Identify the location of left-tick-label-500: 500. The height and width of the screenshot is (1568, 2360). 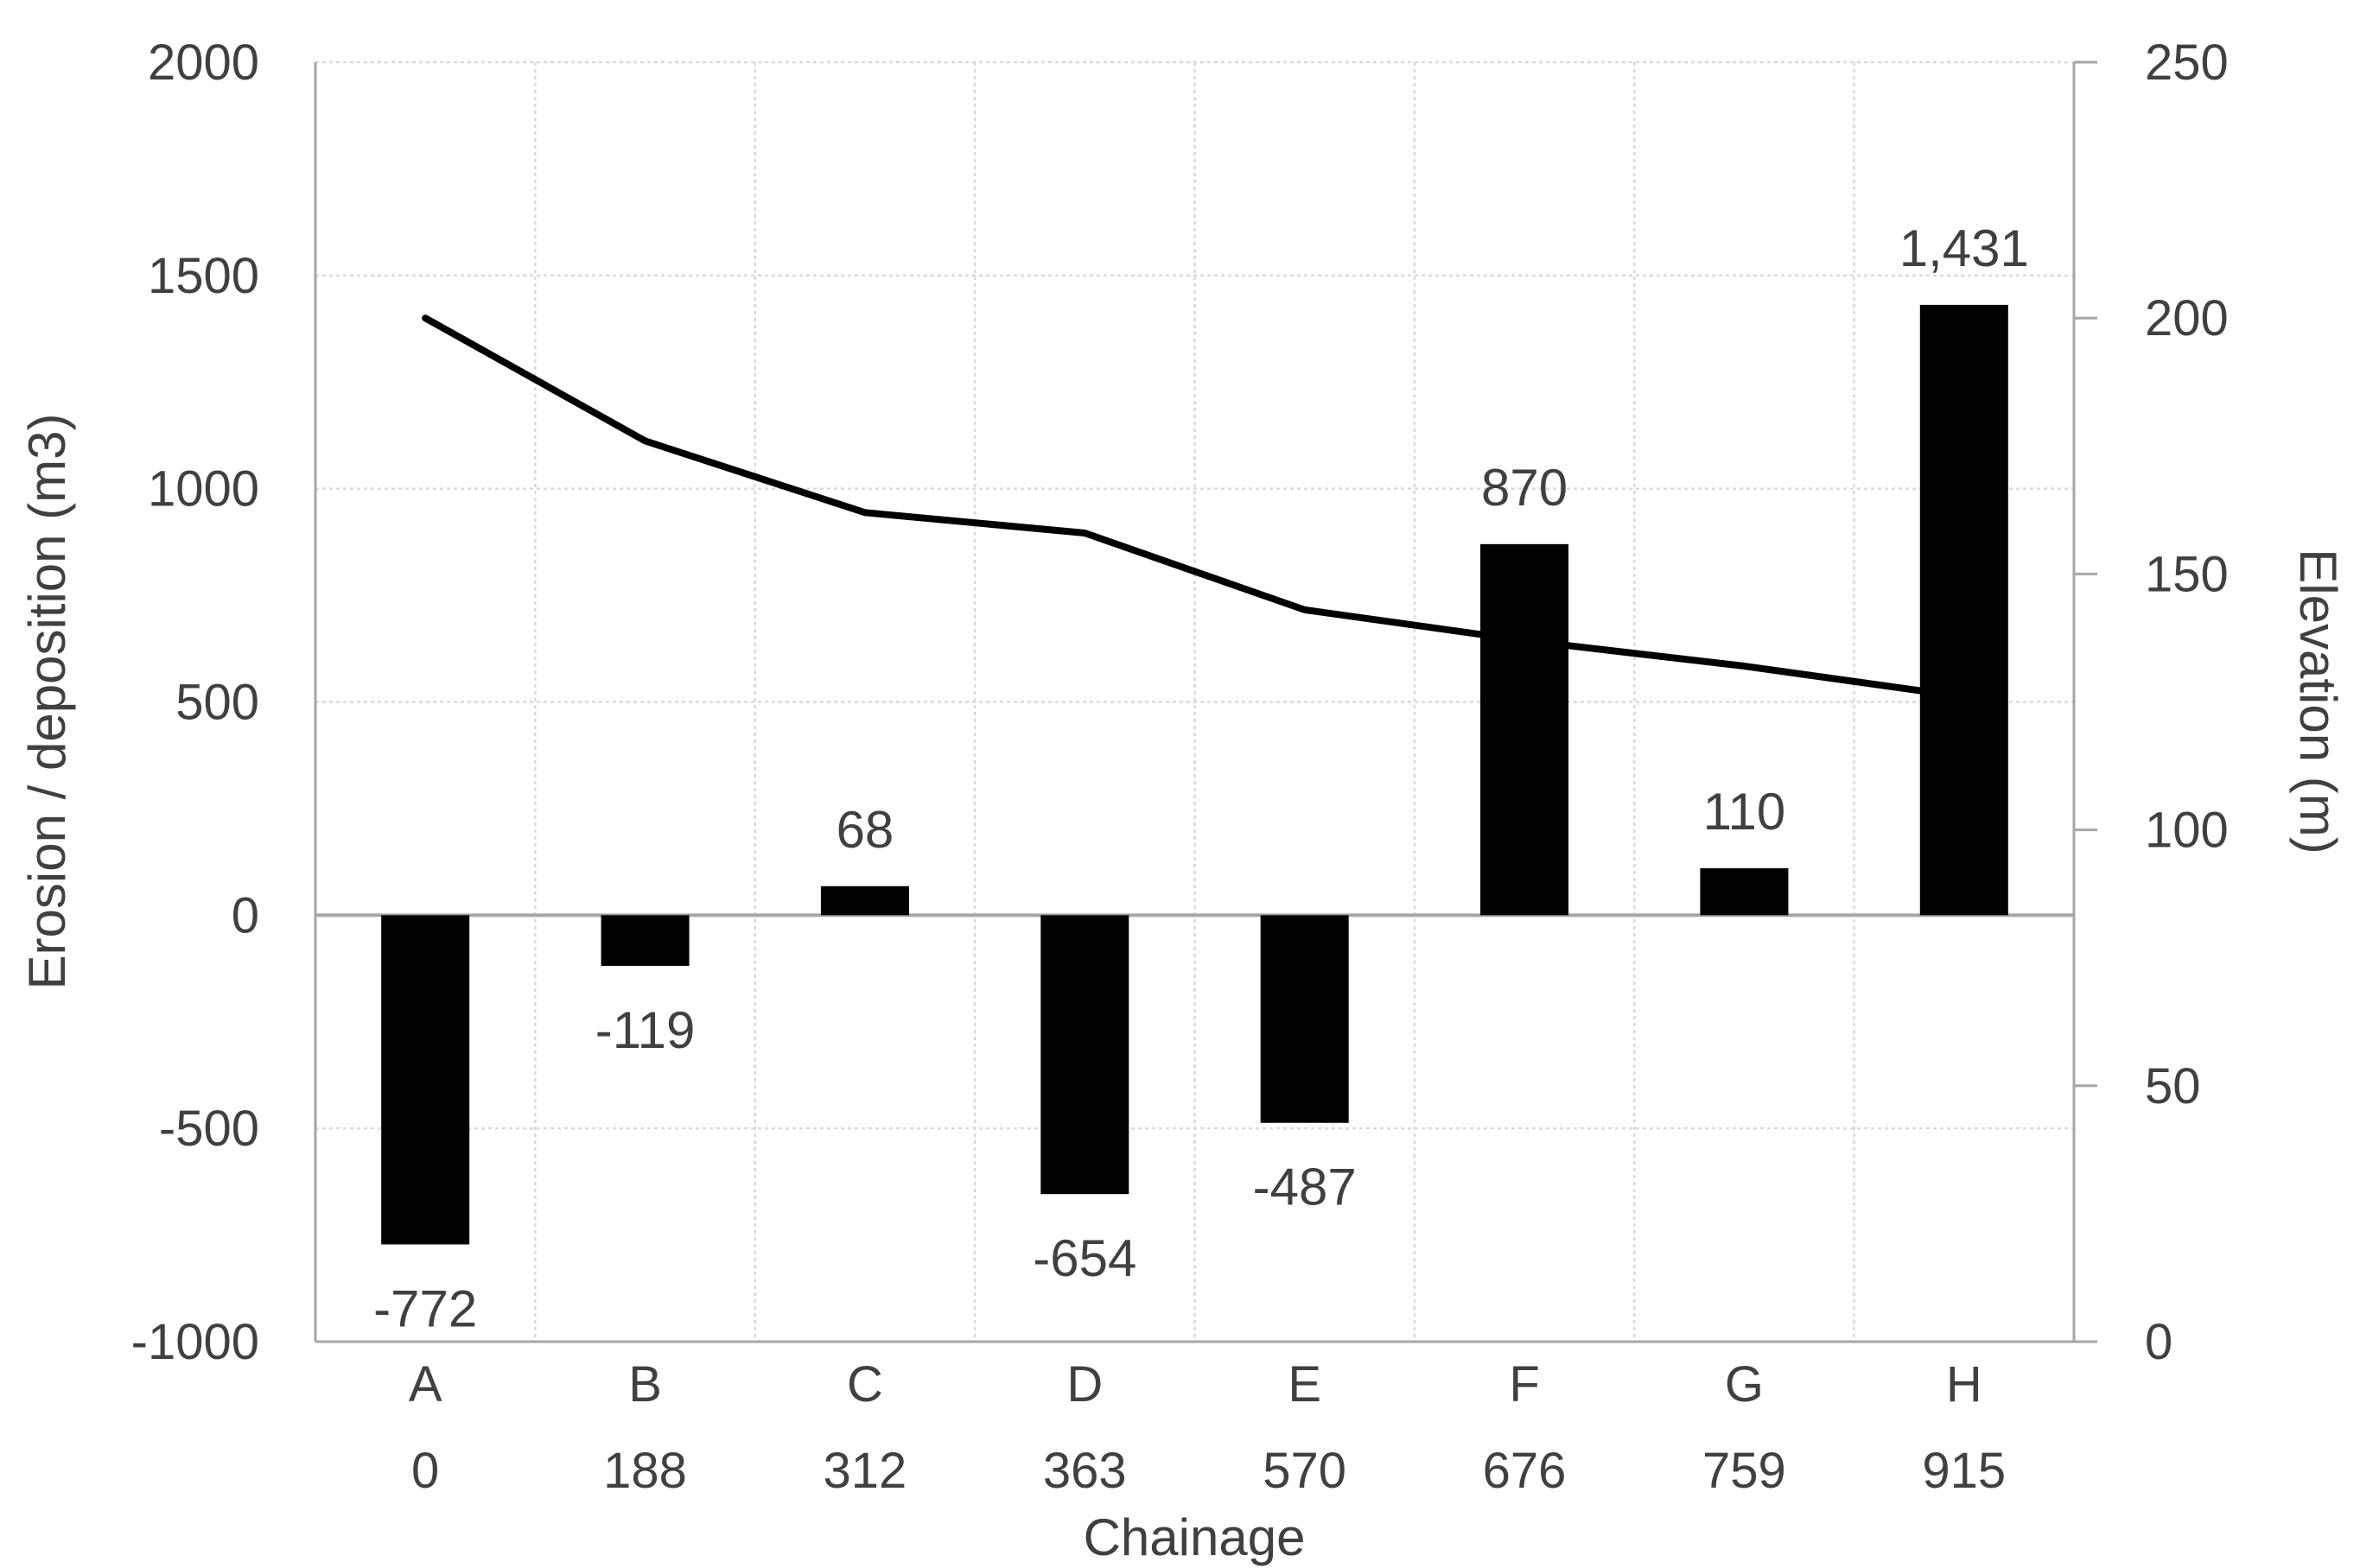
(217, 703).